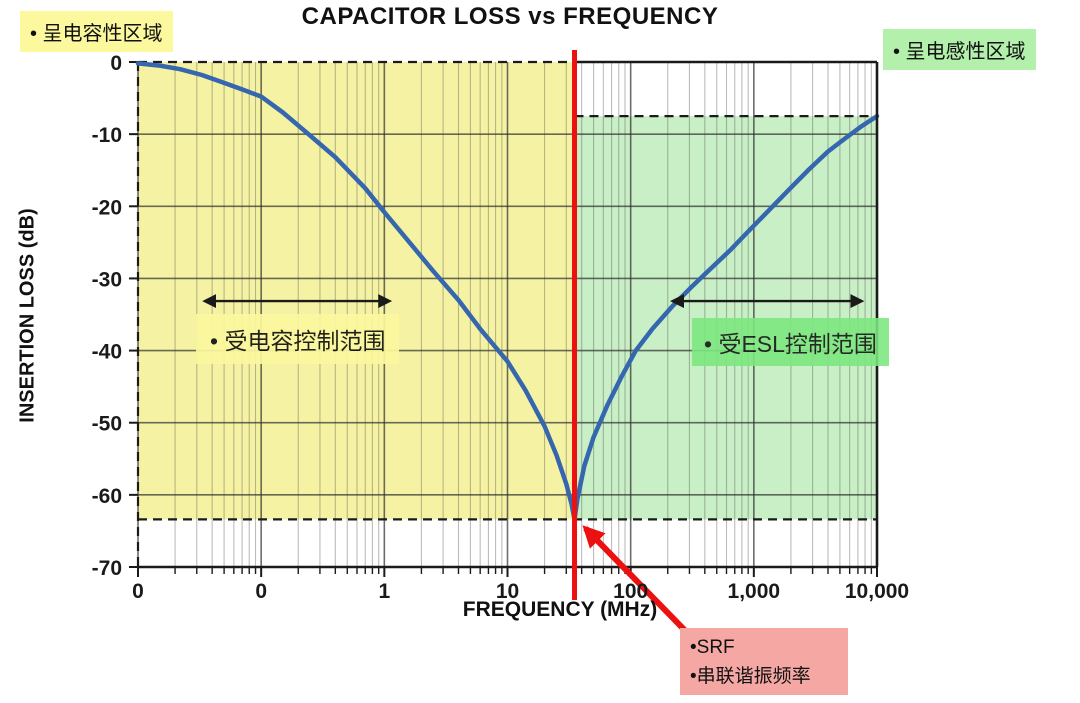 The height and width of the screenshot is (703, 1080). Describe the element at coordinates (107, 424) in the screenshot. I see `y-tick-label: -50` at that location.